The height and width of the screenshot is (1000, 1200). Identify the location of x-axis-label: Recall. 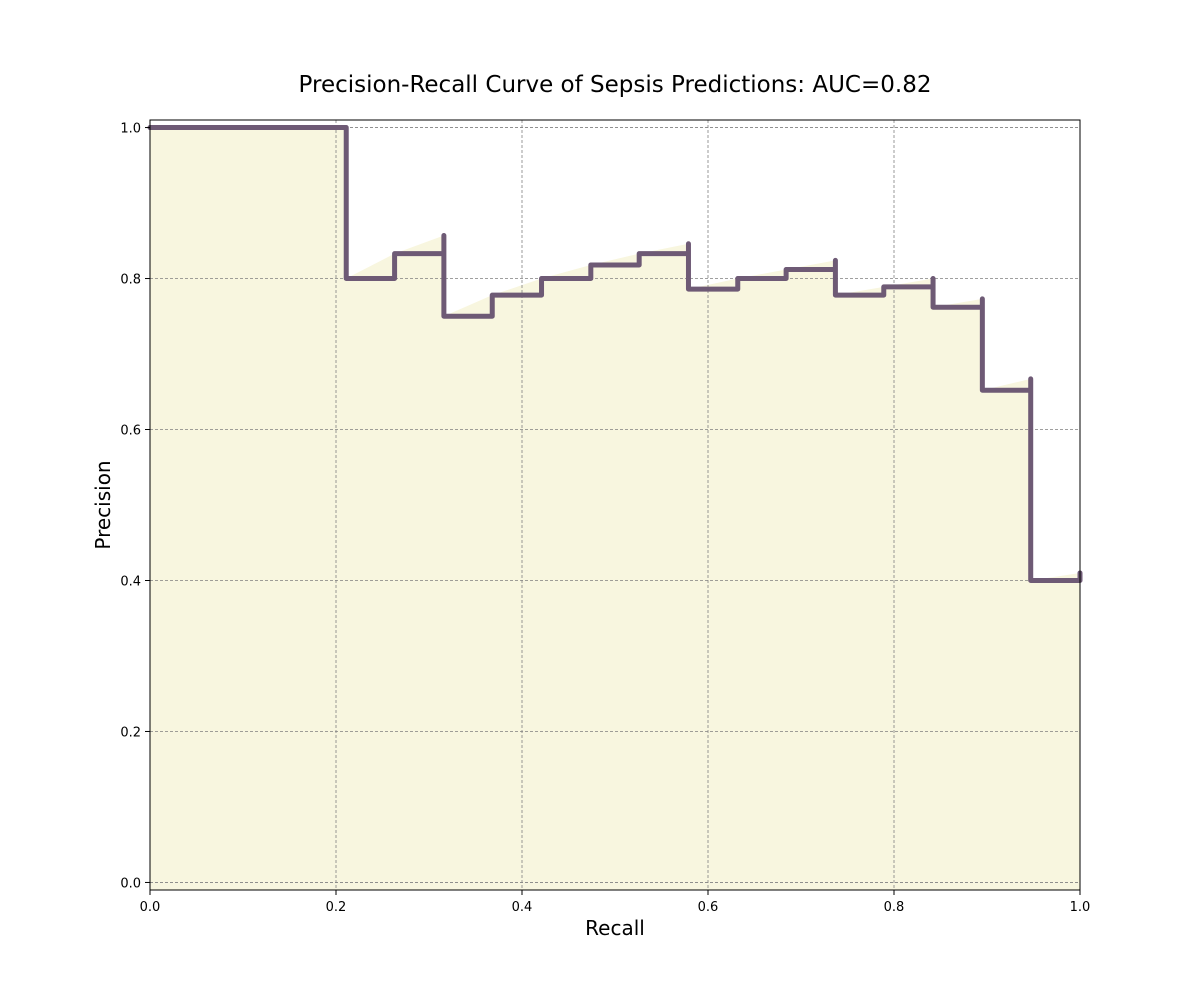
(615, 928).